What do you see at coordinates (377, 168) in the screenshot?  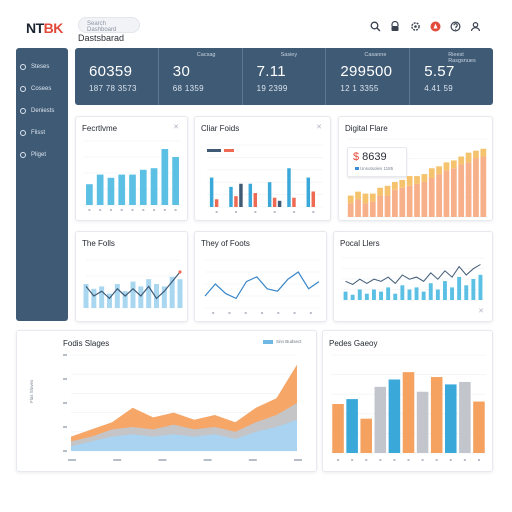 I see `badge-sub: Unsotsoles 1185` at bounding box center [377, 168].